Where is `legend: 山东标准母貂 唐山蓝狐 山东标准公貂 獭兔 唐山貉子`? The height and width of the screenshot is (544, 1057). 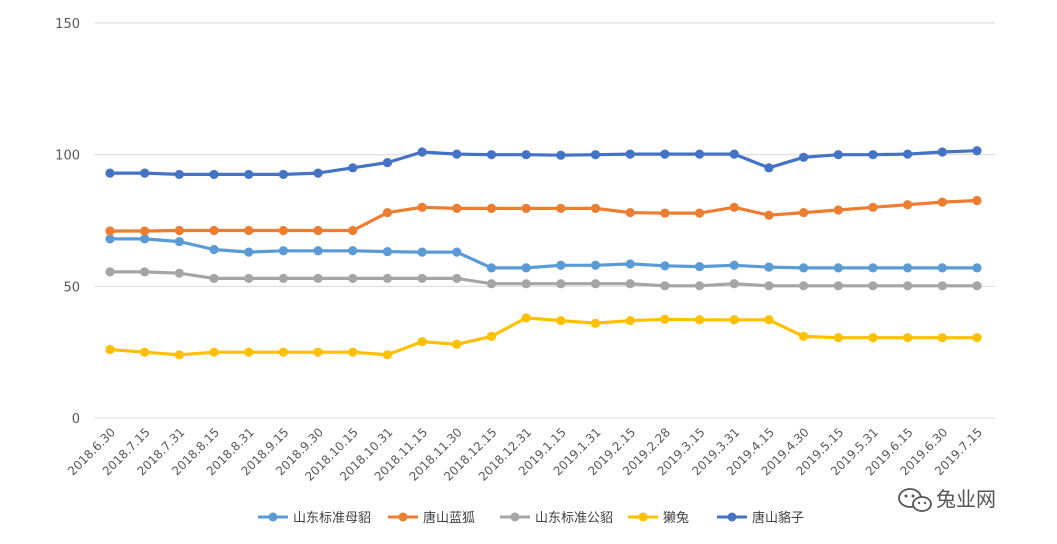 legend: 山东标准母貂 唐山蓝狐 山东标准公貂 獭兔 唐山貉子 is located at coordinates (531, 518).